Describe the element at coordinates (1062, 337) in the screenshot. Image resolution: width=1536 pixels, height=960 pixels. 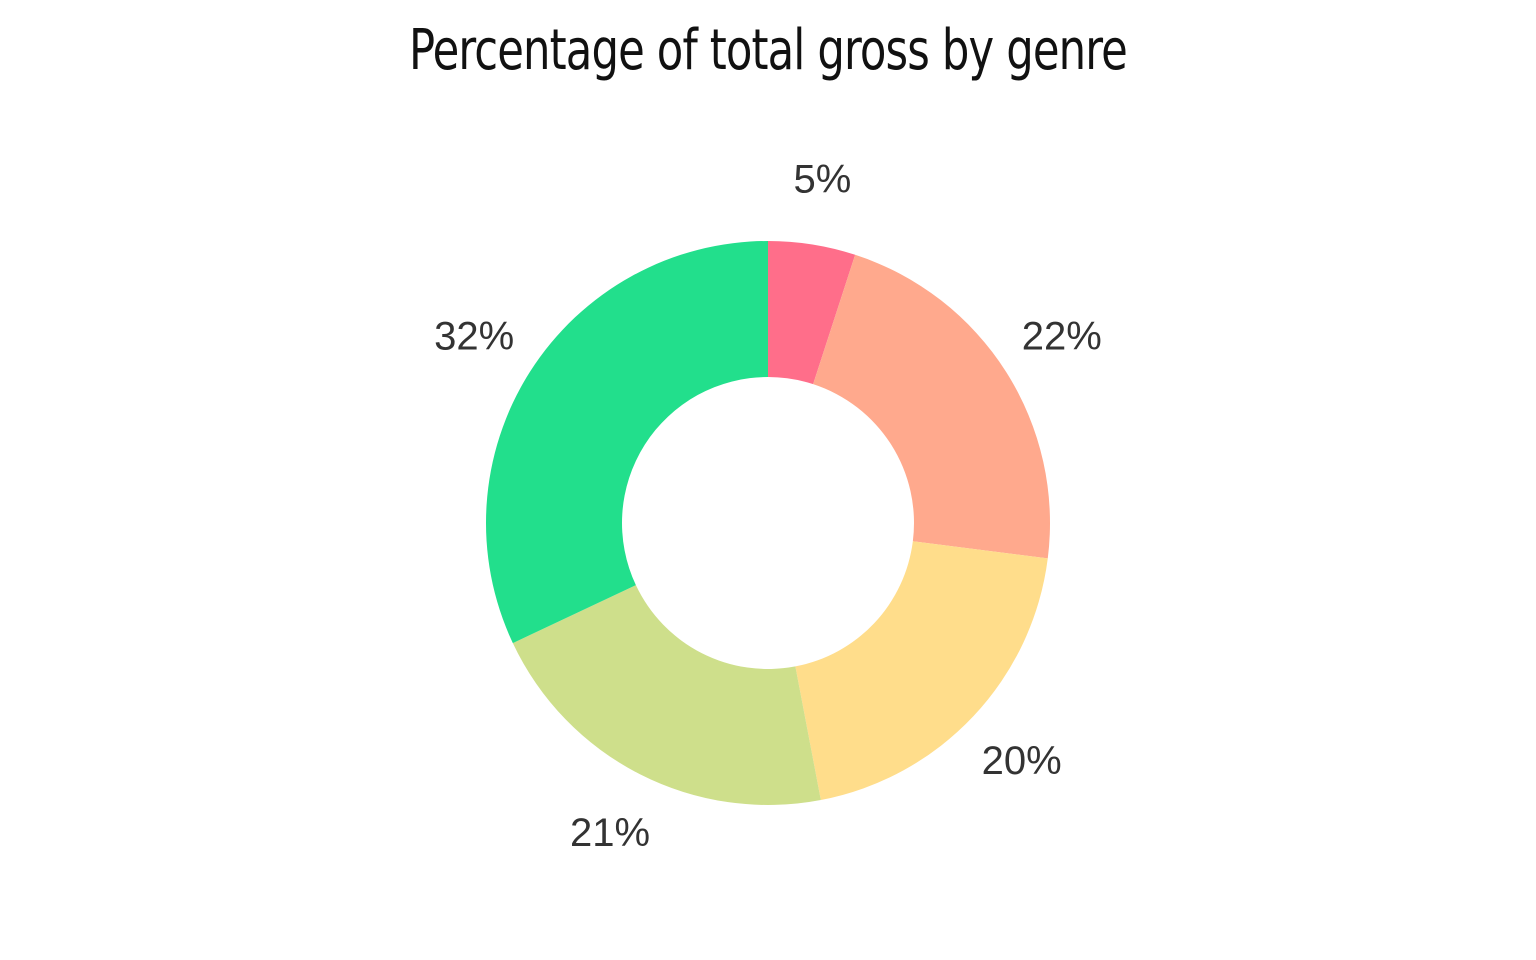
I see `slice-label-2: 22%` at that location.